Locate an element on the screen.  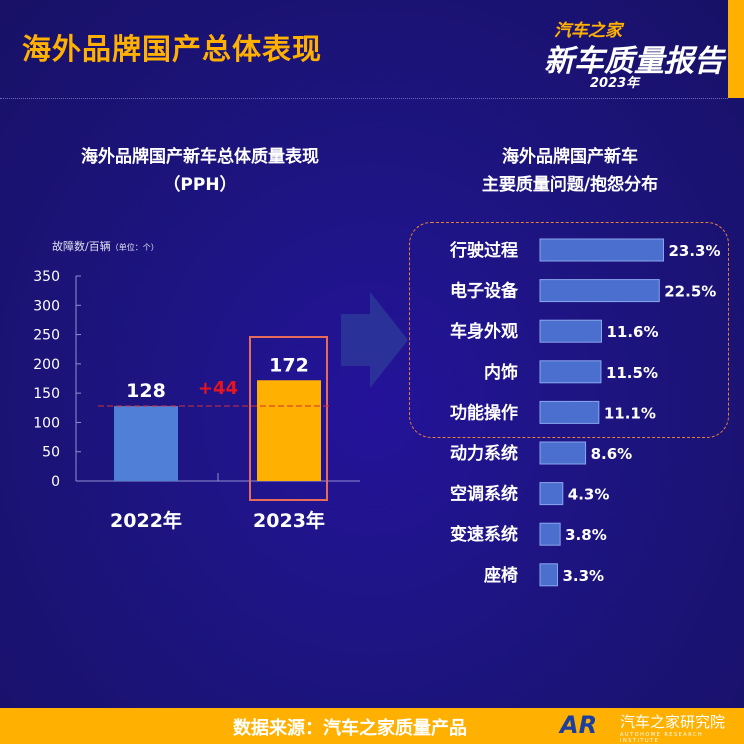
right-title-line2: 主要质量问题/抱怨分布 is located at coordinates (570, 185).